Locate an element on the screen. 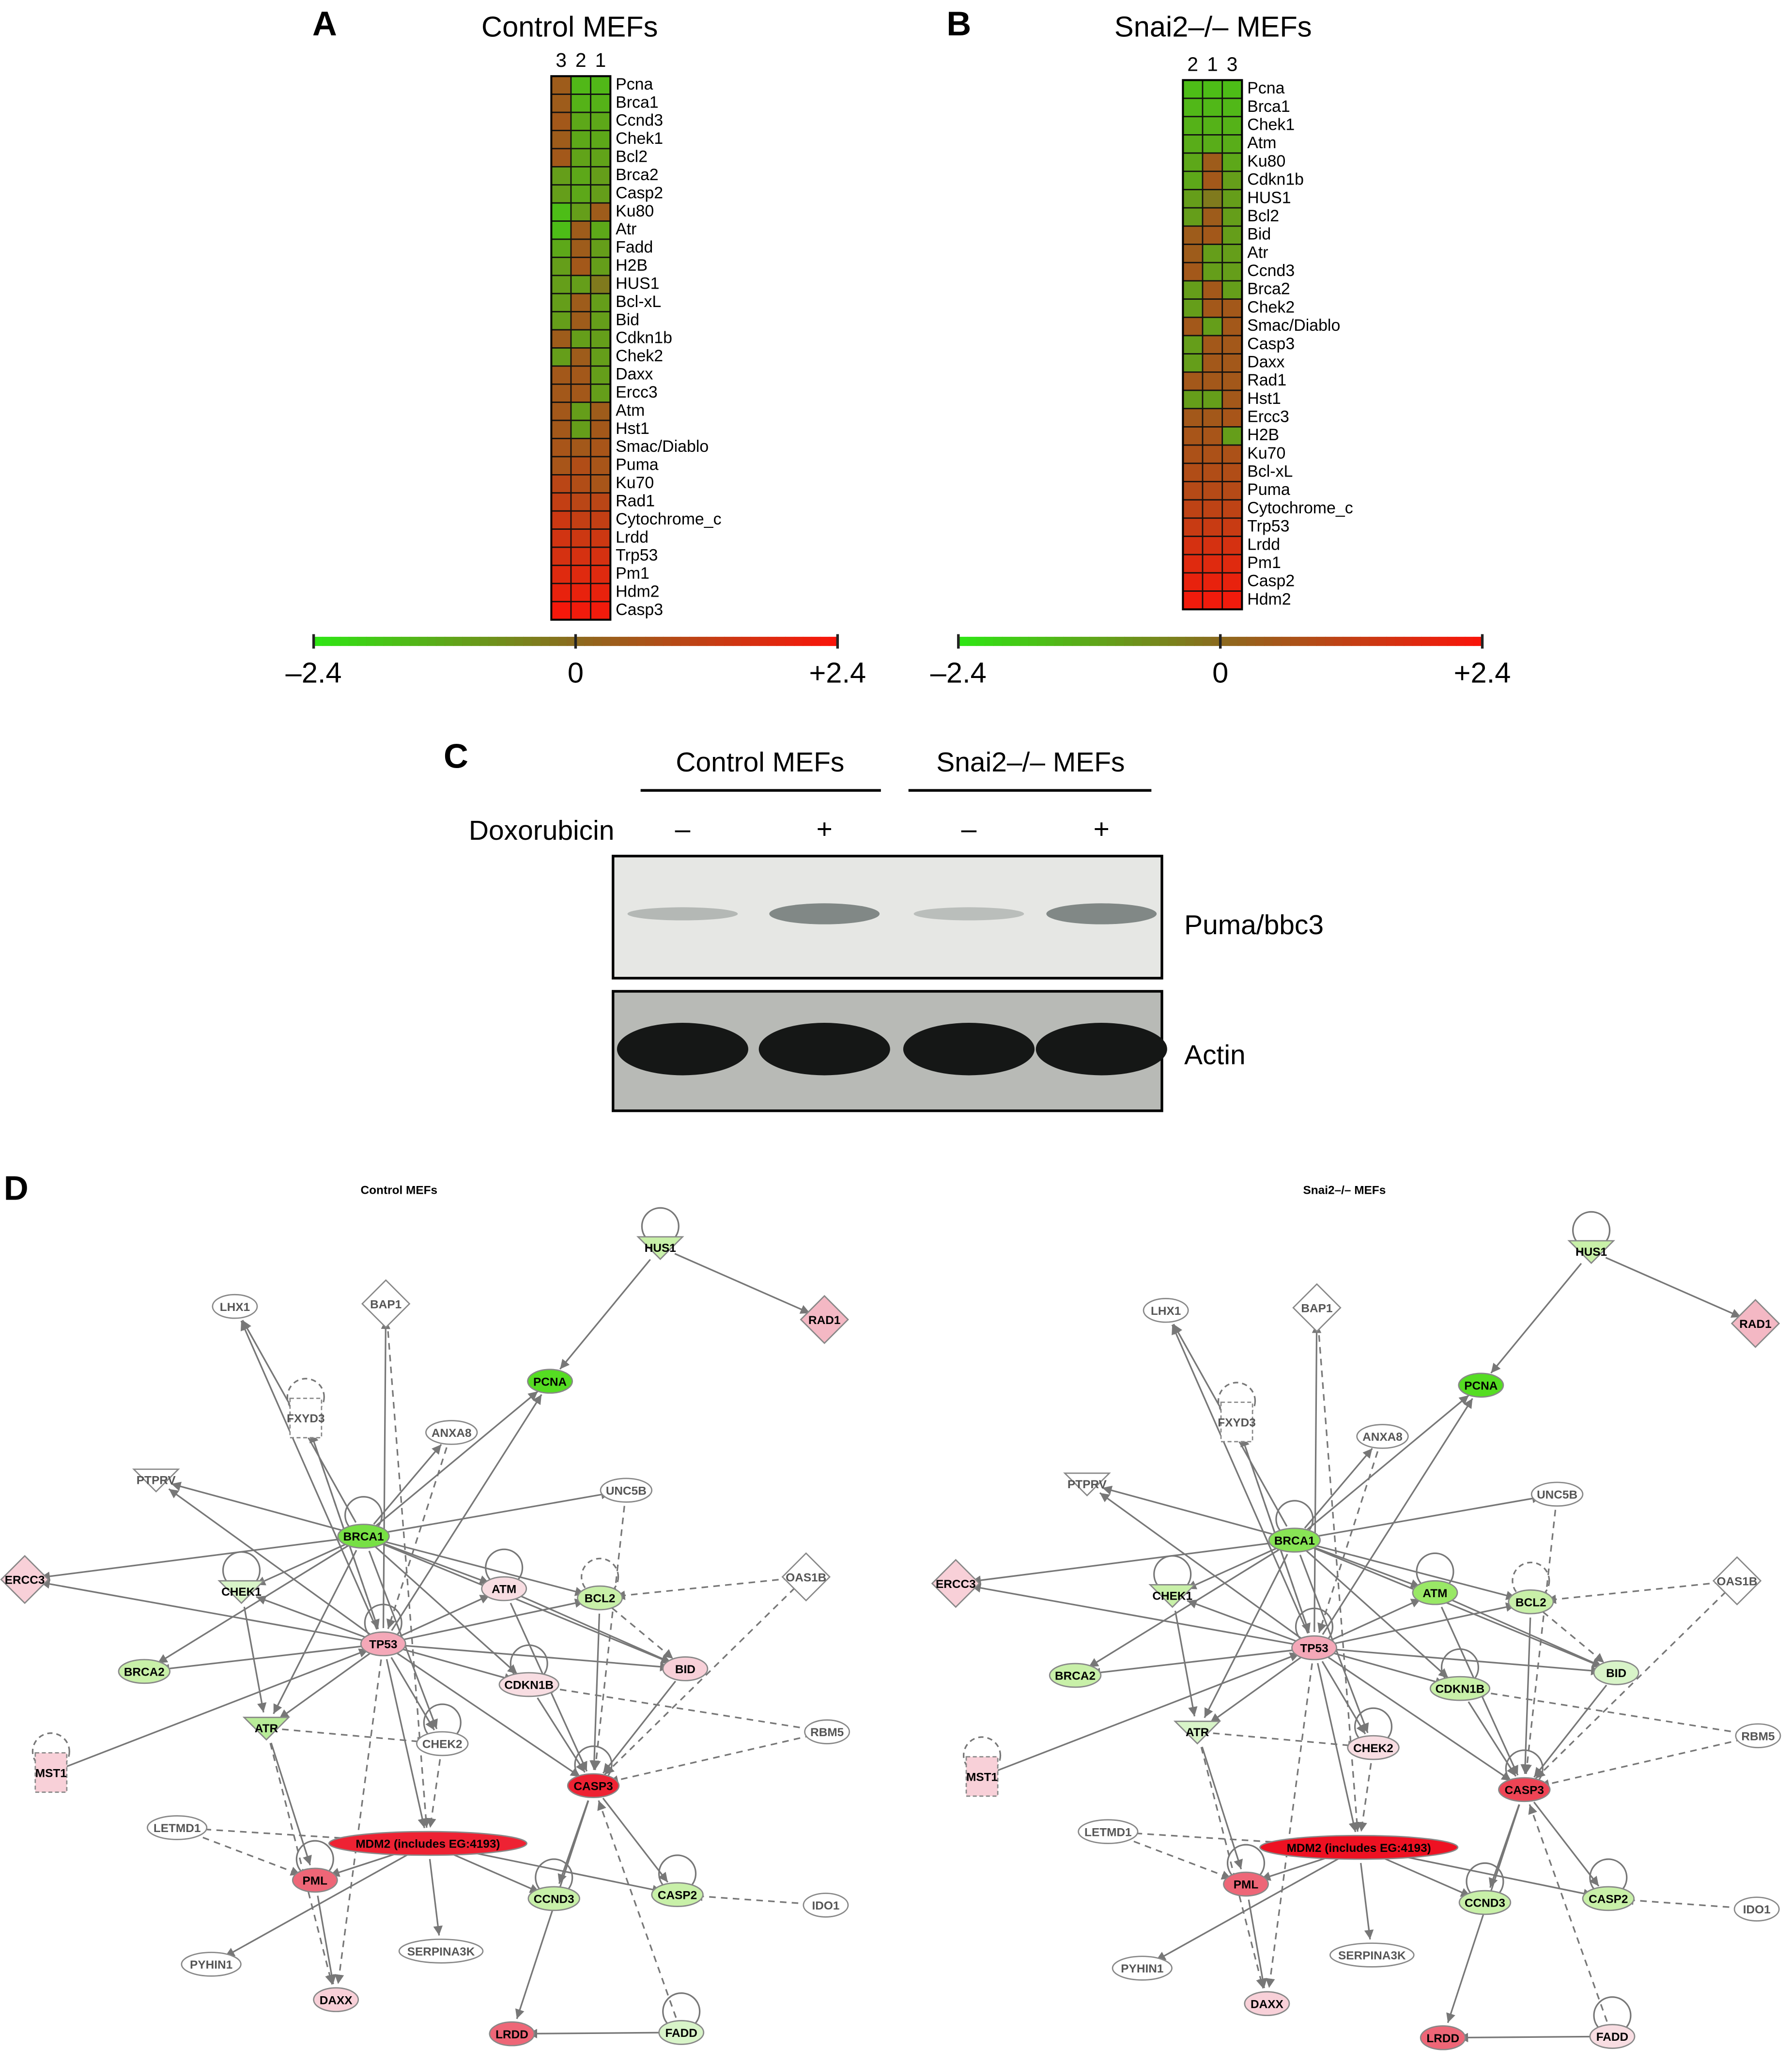  gene-label: Ccnd3 is located at coordinates (639, 120).